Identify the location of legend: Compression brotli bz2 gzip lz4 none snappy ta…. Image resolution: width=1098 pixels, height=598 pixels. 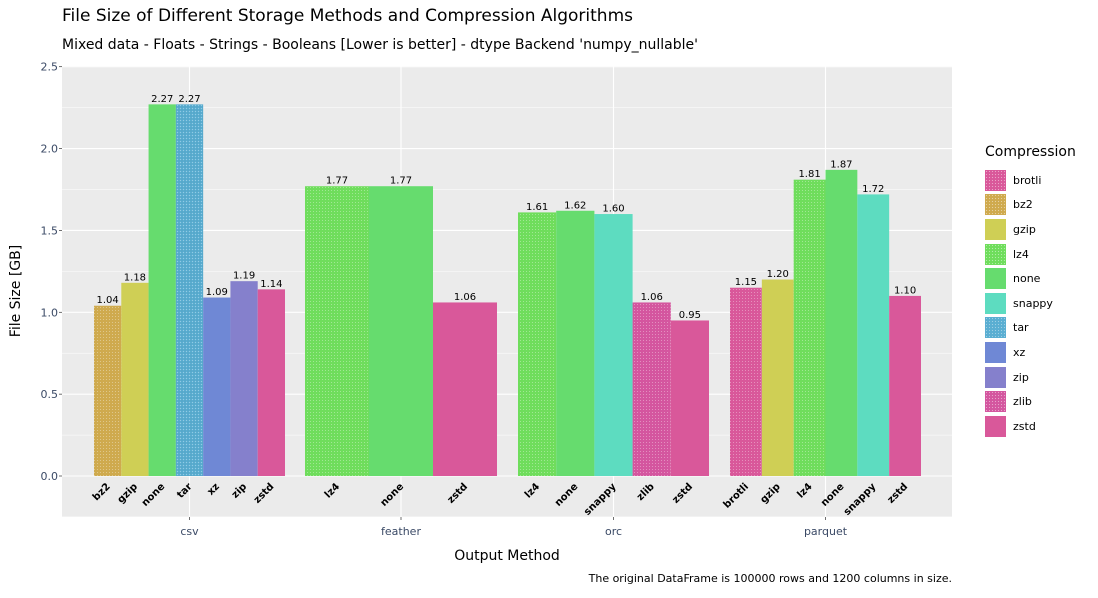
(1030, 291).